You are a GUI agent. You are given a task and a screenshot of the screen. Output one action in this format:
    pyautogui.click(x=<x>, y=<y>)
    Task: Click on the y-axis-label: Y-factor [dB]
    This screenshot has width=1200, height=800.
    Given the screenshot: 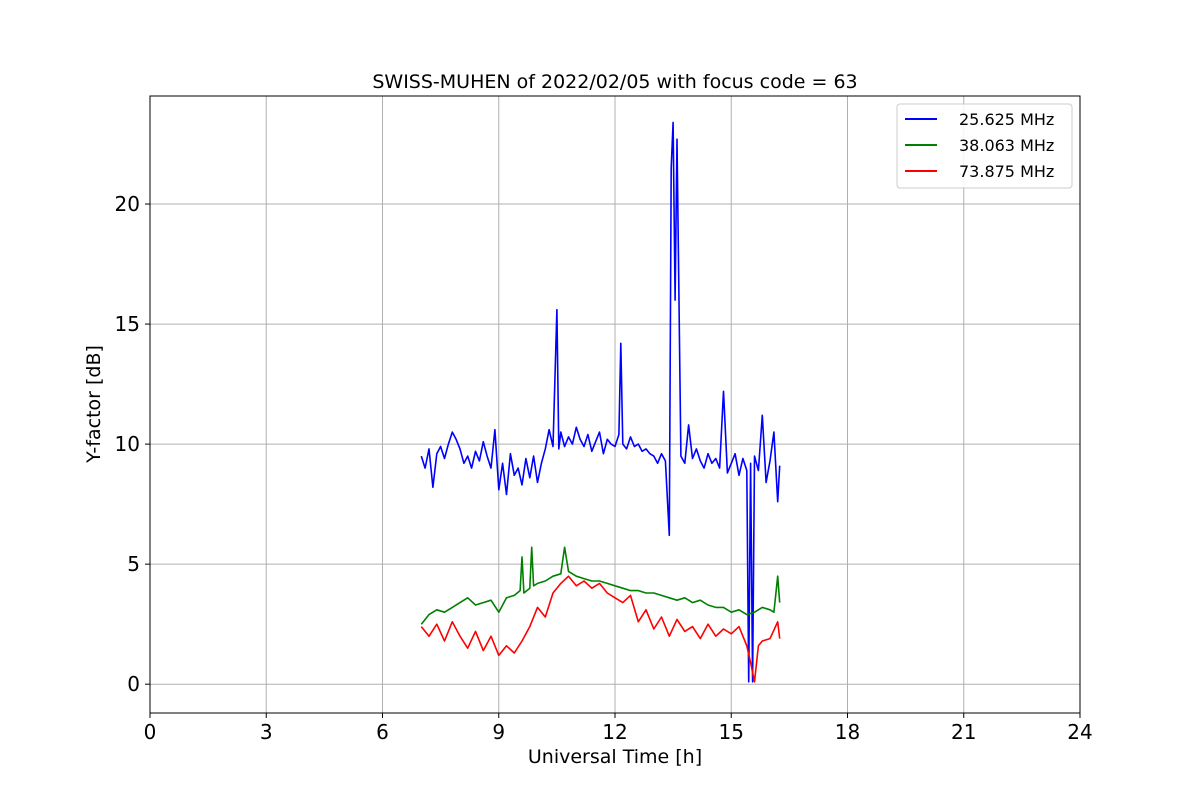 What is the action you would take?
    pyautogui.click(x=94, y=404)
    